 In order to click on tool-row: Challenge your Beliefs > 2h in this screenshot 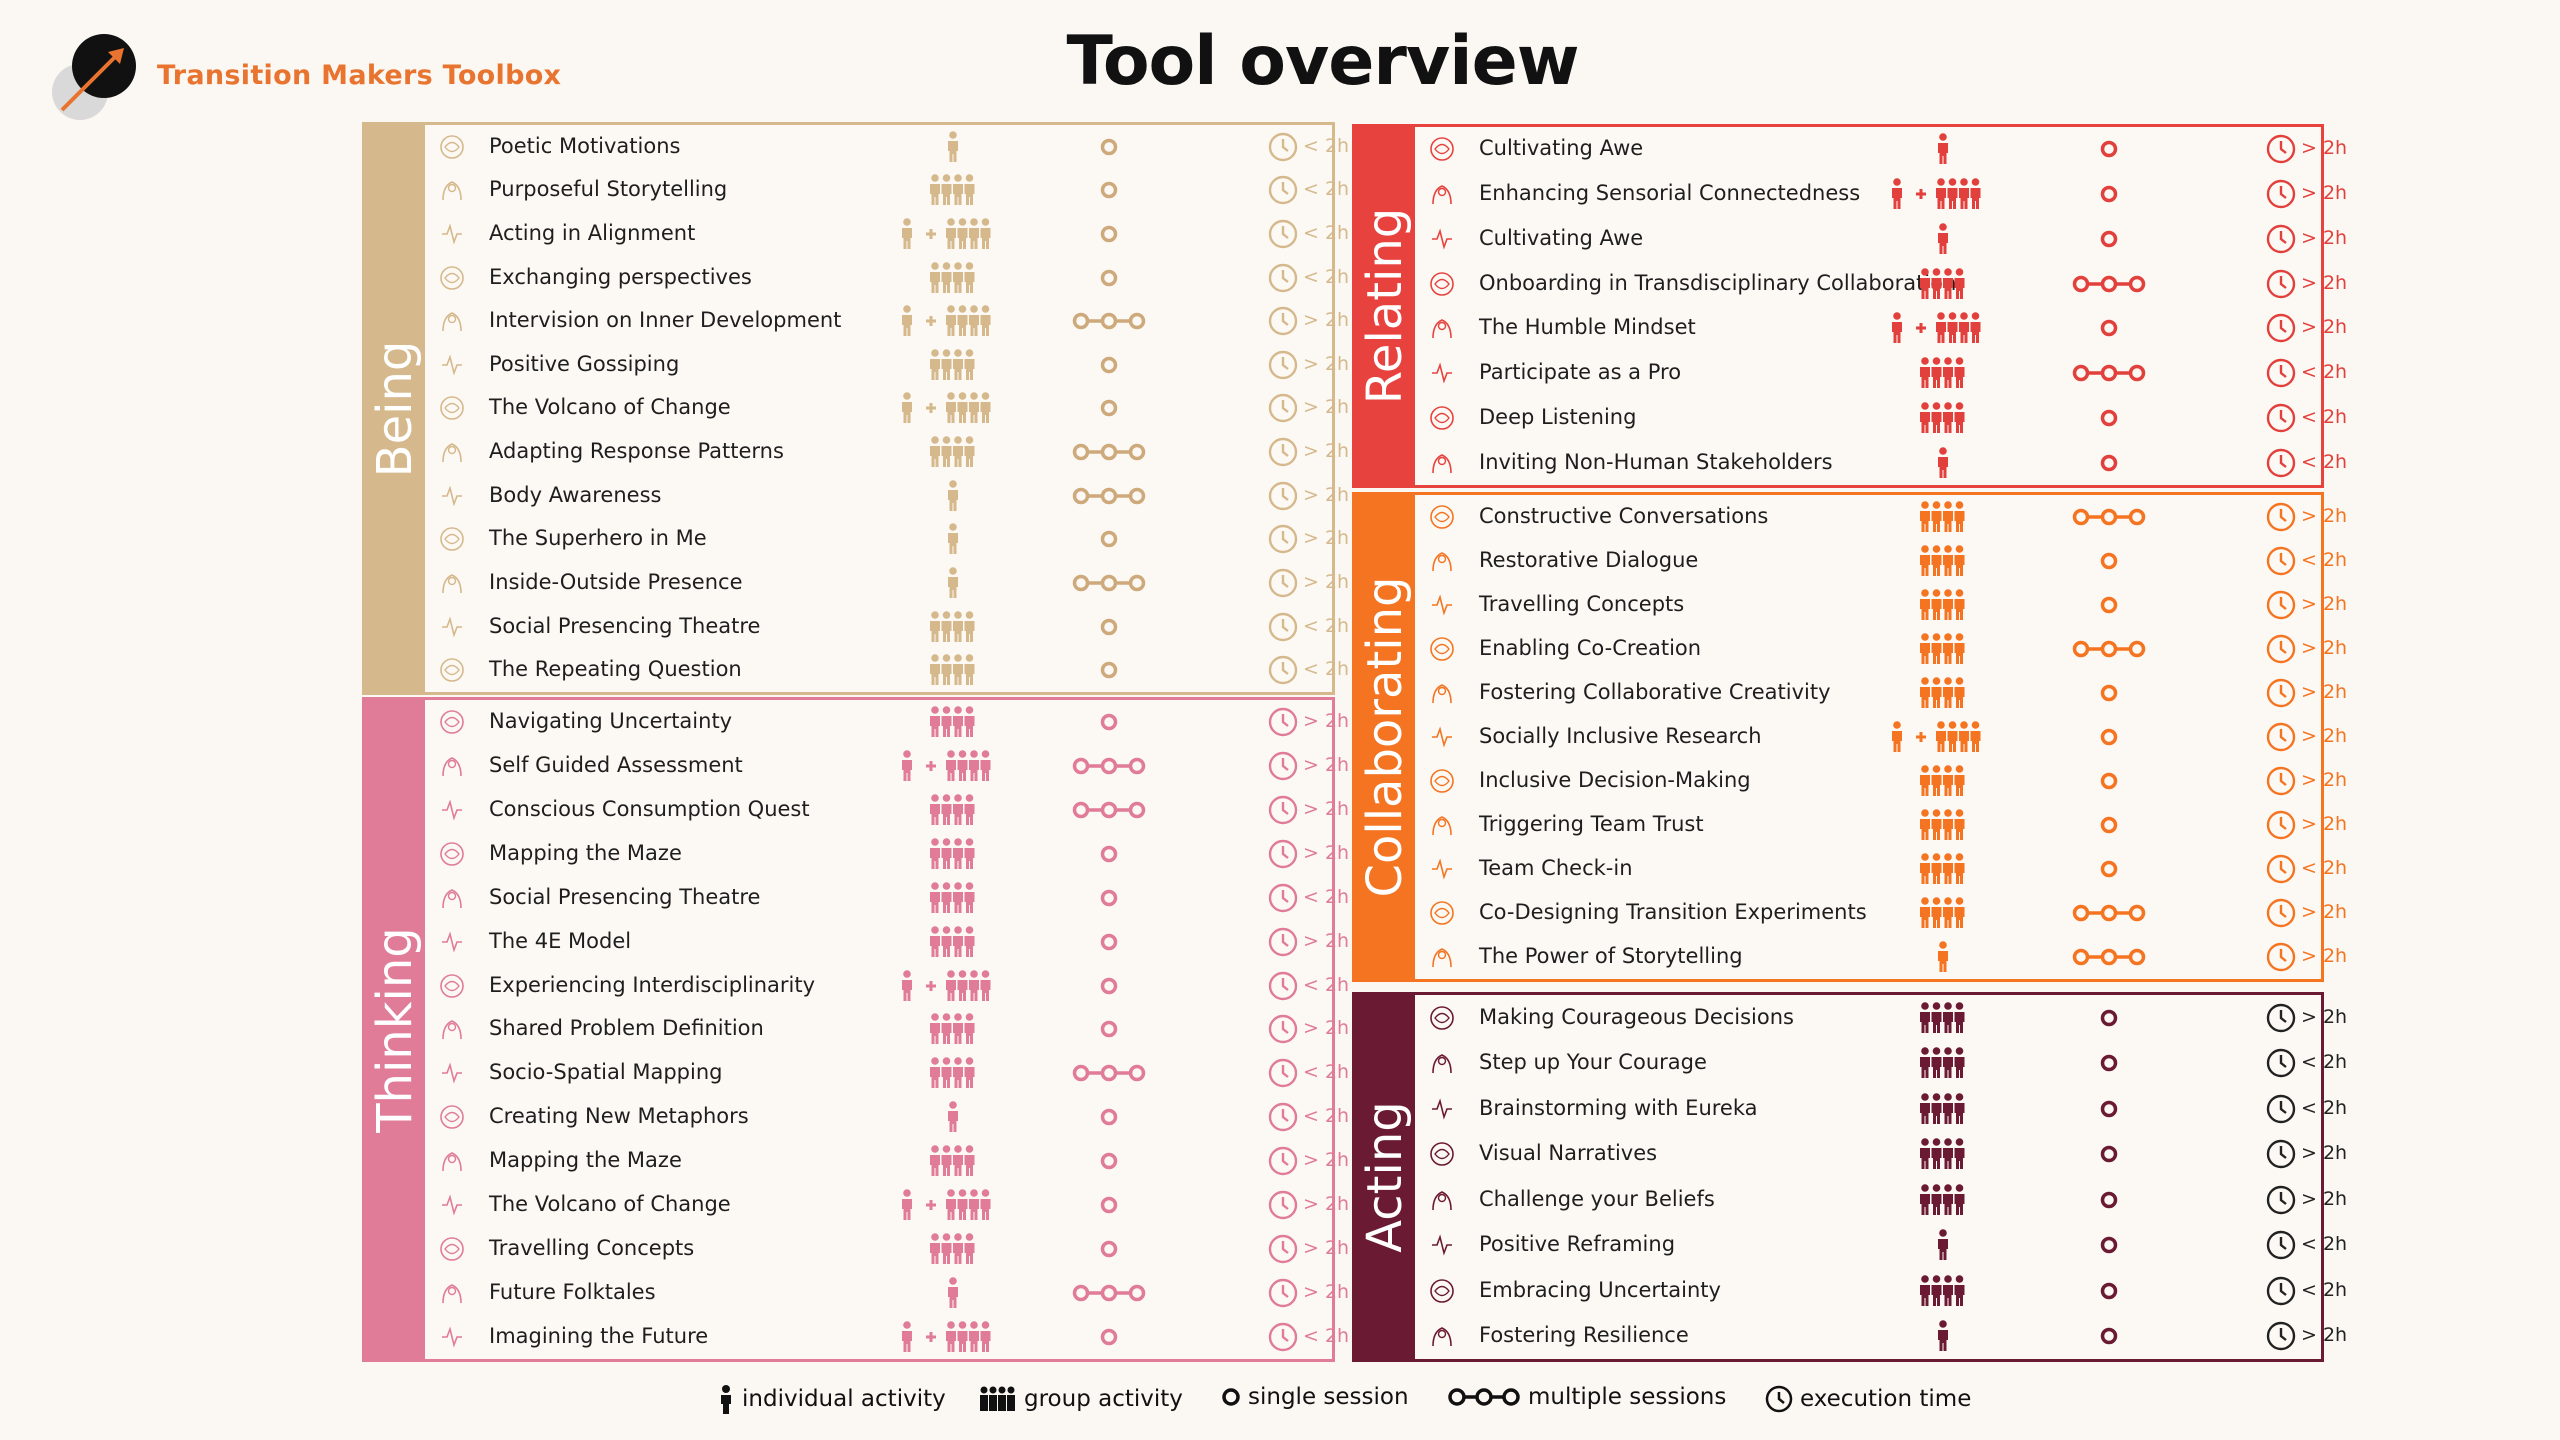, I will do `click(1881, 1200)`.